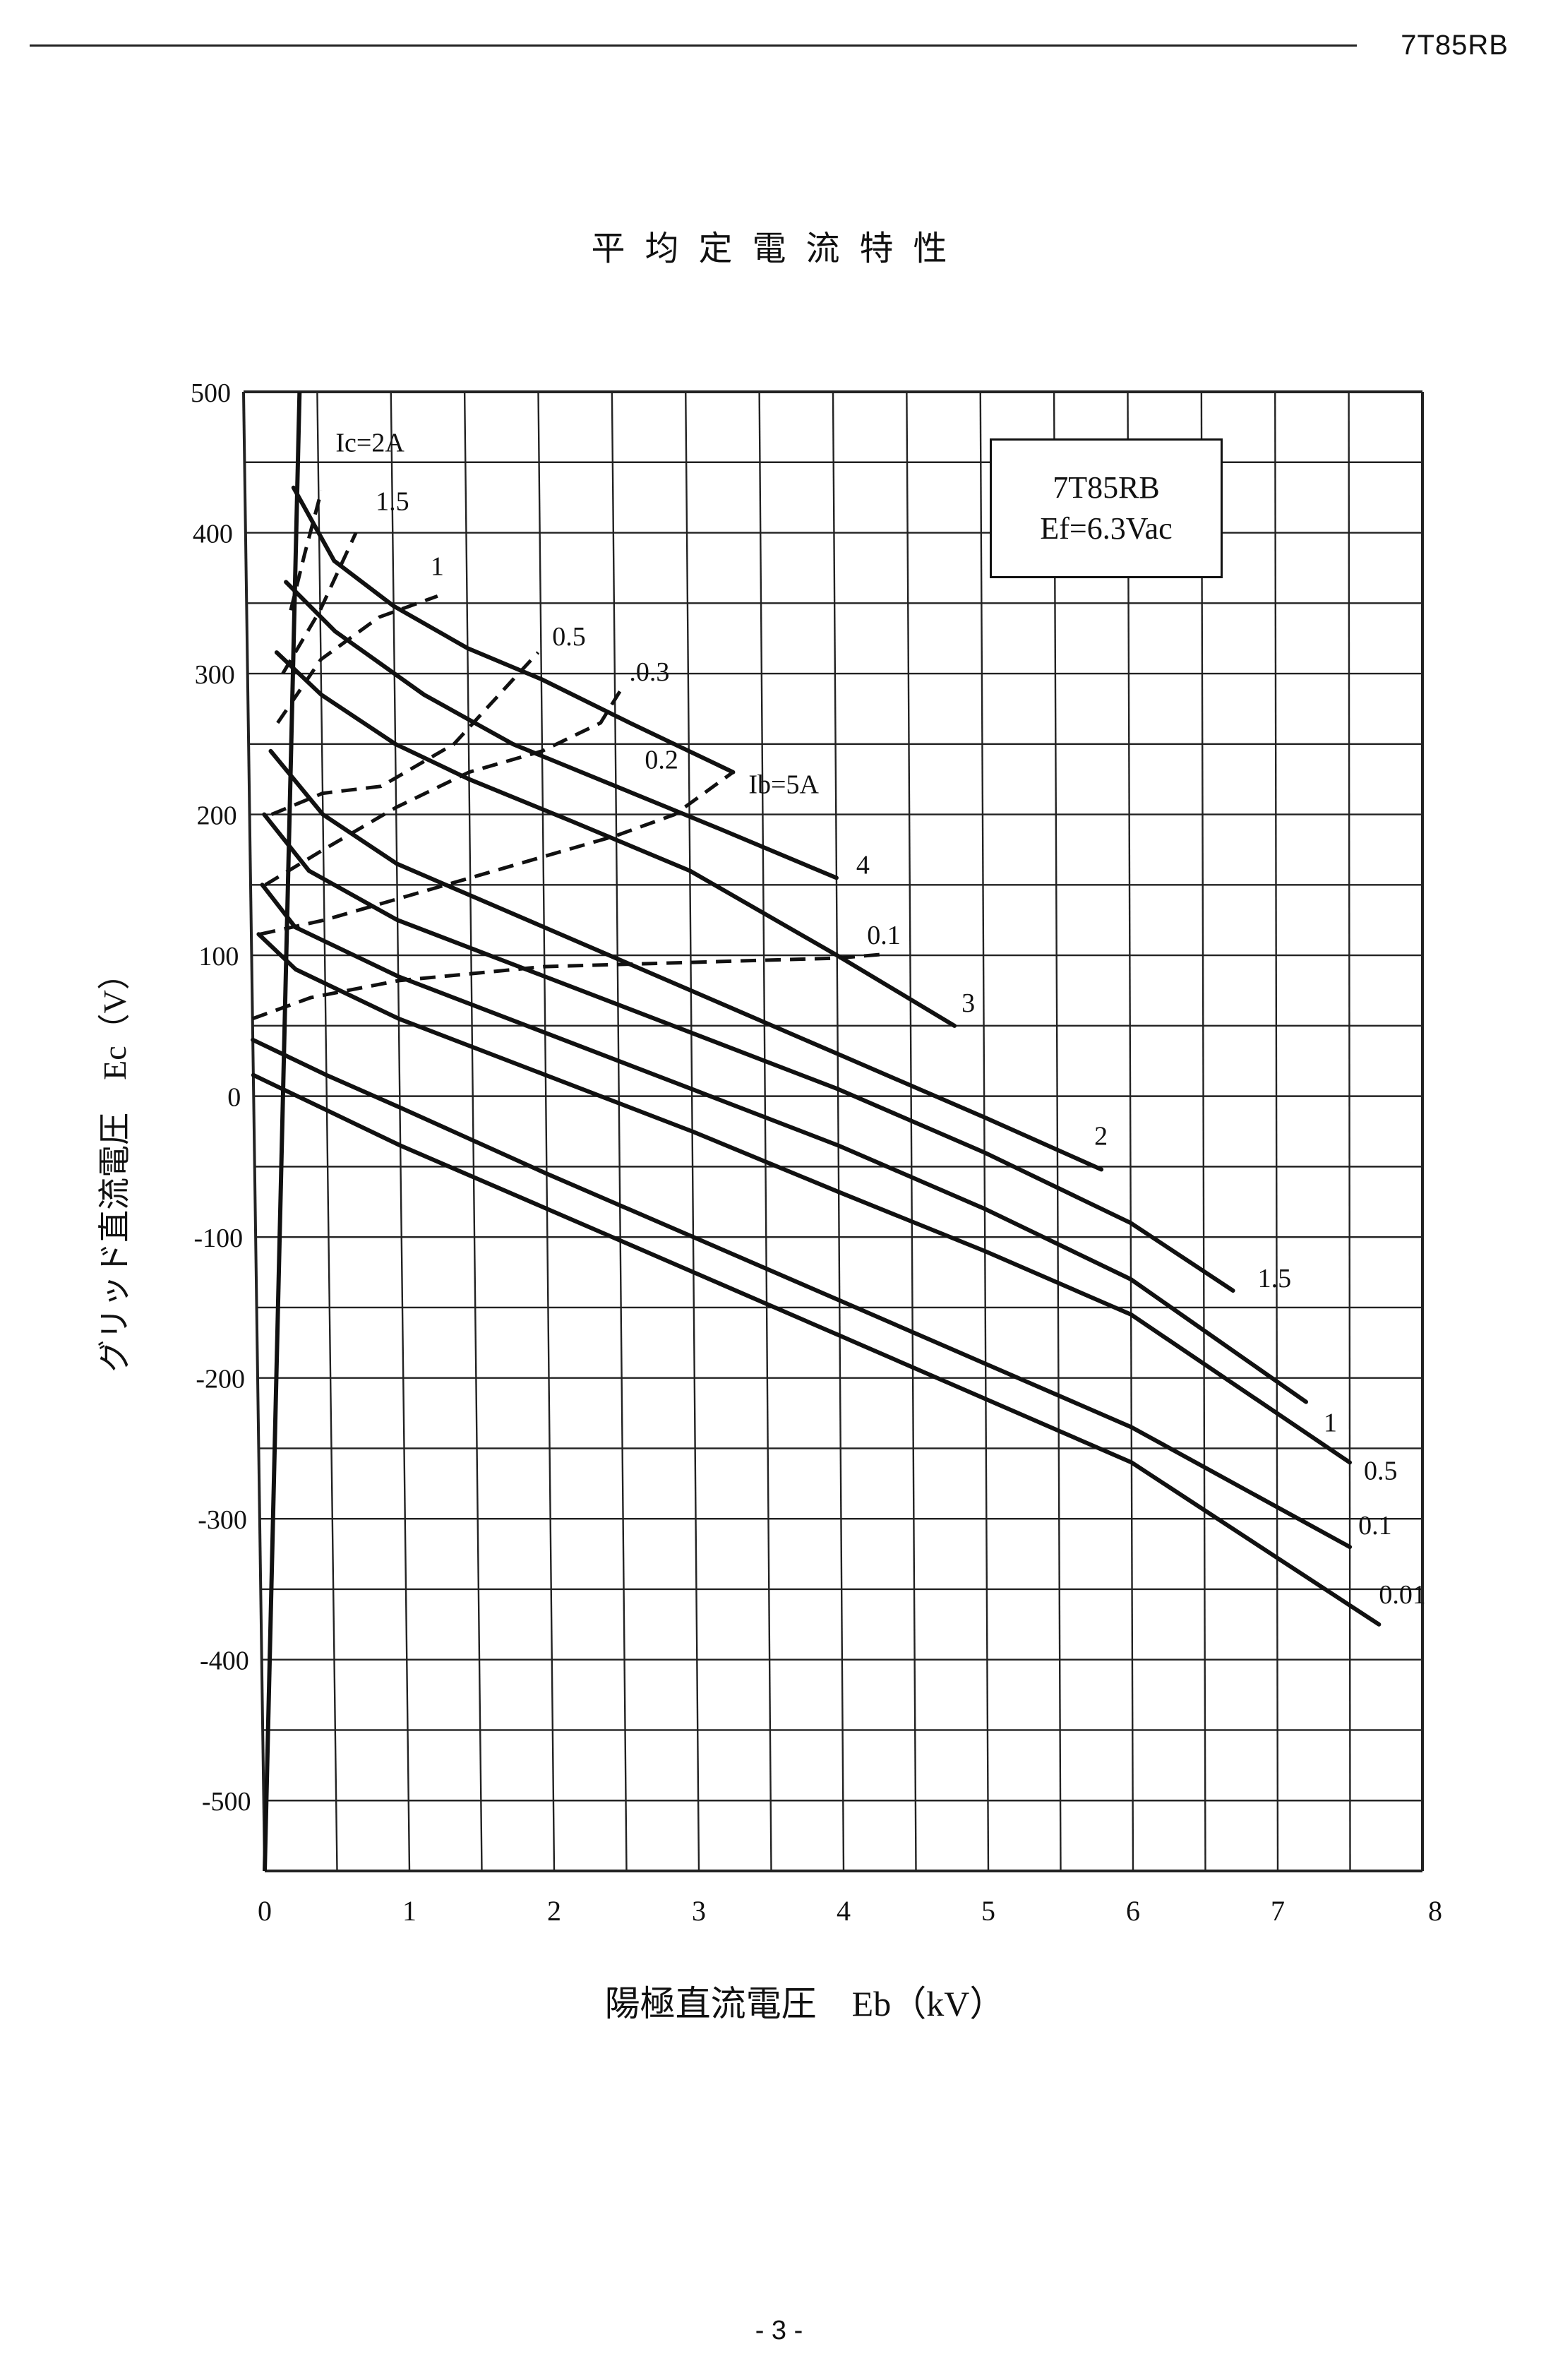  Describe the element at coordinates (224, 1661) in the screenshot. I see `y-tick-label: -400` at that location.